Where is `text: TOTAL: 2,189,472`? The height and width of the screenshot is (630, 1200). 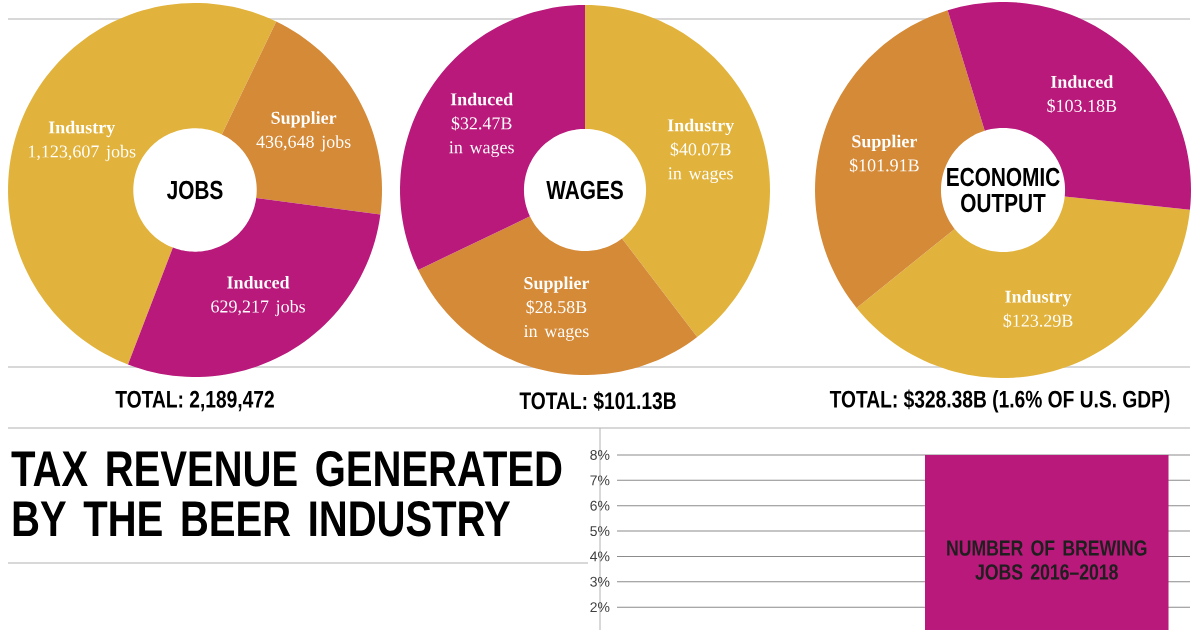 text: TOTAL: 2,189,472 is located at coordinates (194, 401).